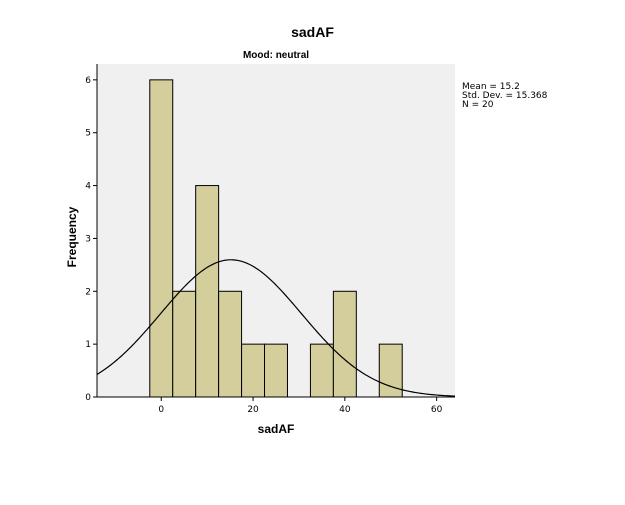 This screenshot has width=625, height=505. I want to click on y-tick-label-2: 2, so click(88, 292).